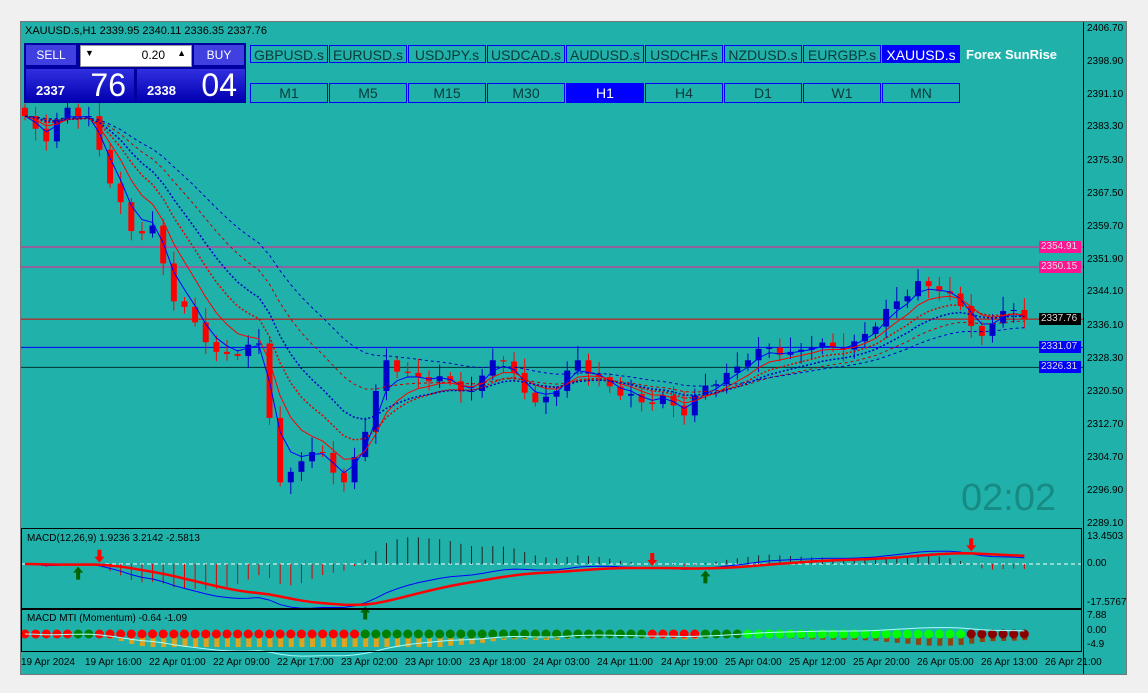  Describe the element at coordinates (921, 93) in the screenshot. I see `timeframe-tab-mn: MN` at that location.